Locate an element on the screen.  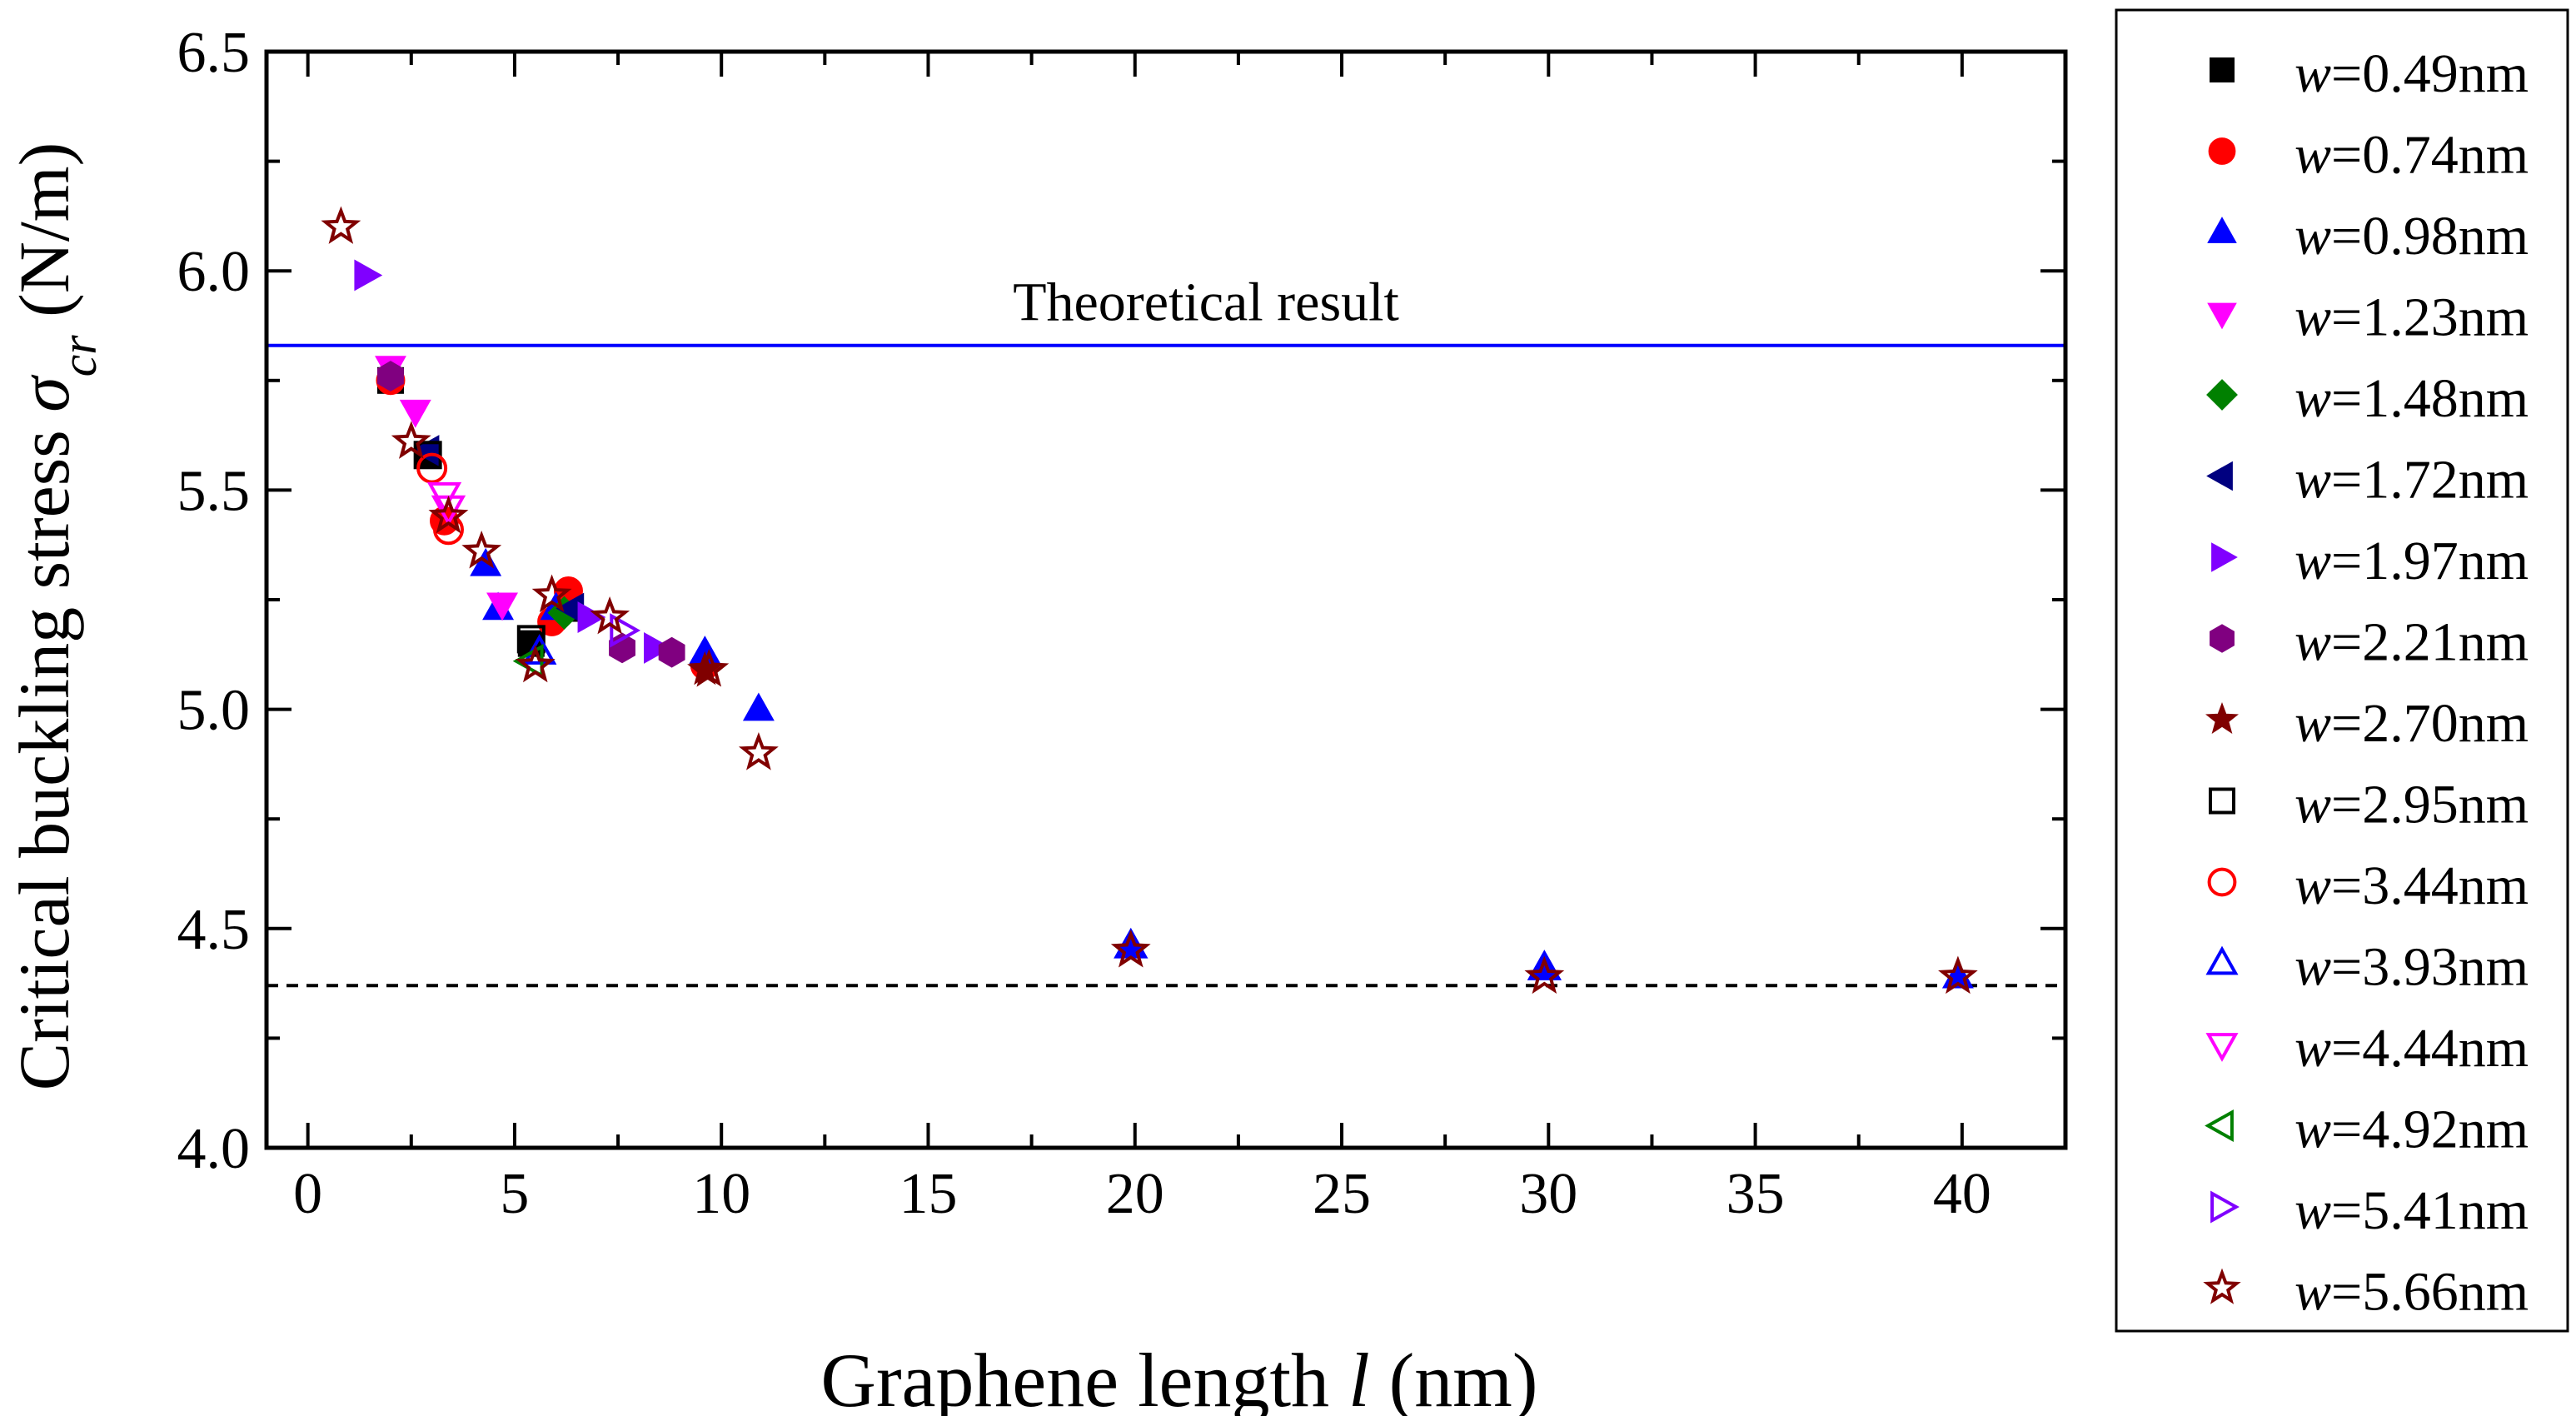
y-tick-label: 5.5 is located at coordinates (214, 491).